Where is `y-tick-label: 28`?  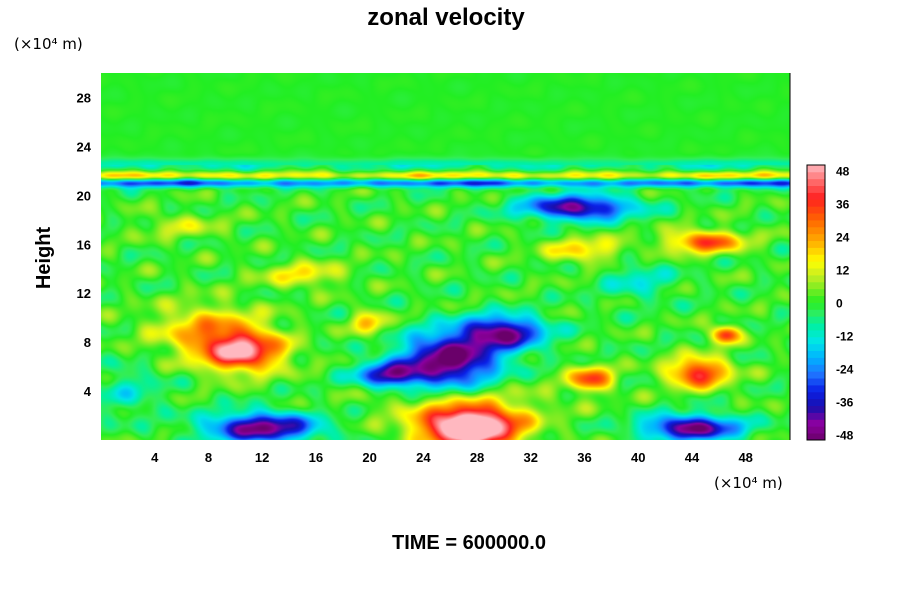
y-tick-label: 28 is located at coordinates (84, 97).